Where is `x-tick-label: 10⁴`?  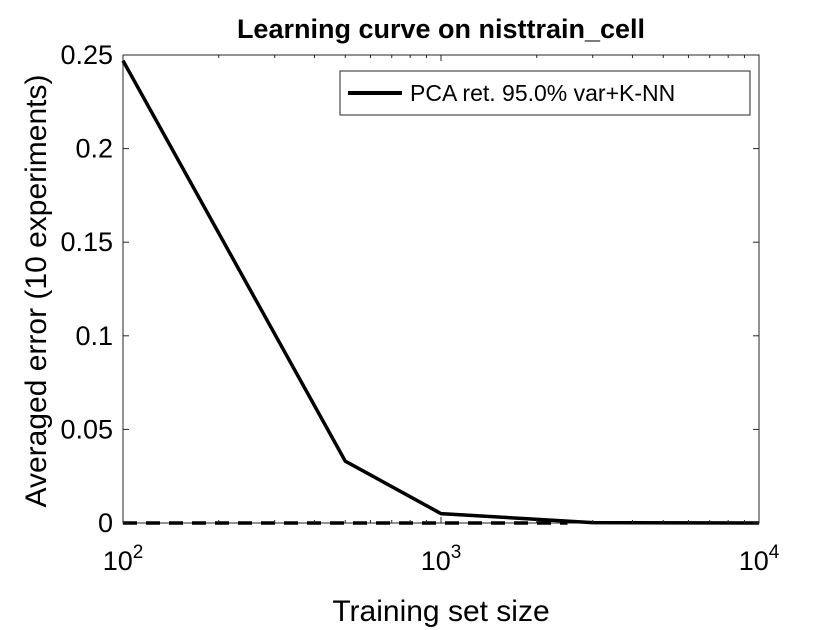 x-tick-label: 10⁴ is located at coordinates (759, 559).